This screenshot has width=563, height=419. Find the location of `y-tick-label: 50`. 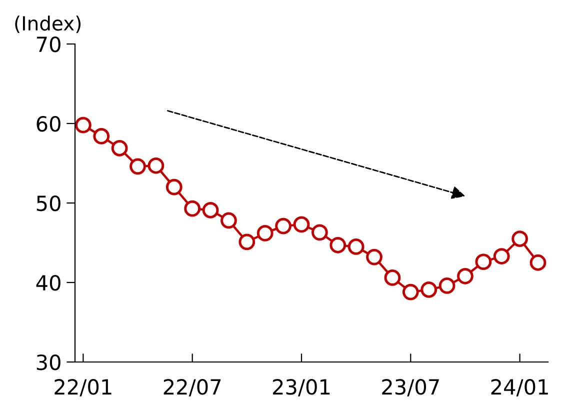

y-tick-label: 50 is located at coordinates (48, 203).